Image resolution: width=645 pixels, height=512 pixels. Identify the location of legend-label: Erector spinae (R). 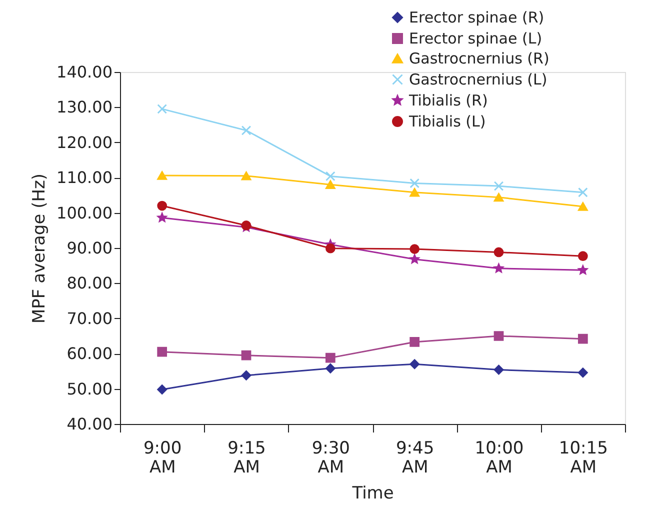
(476, 17).